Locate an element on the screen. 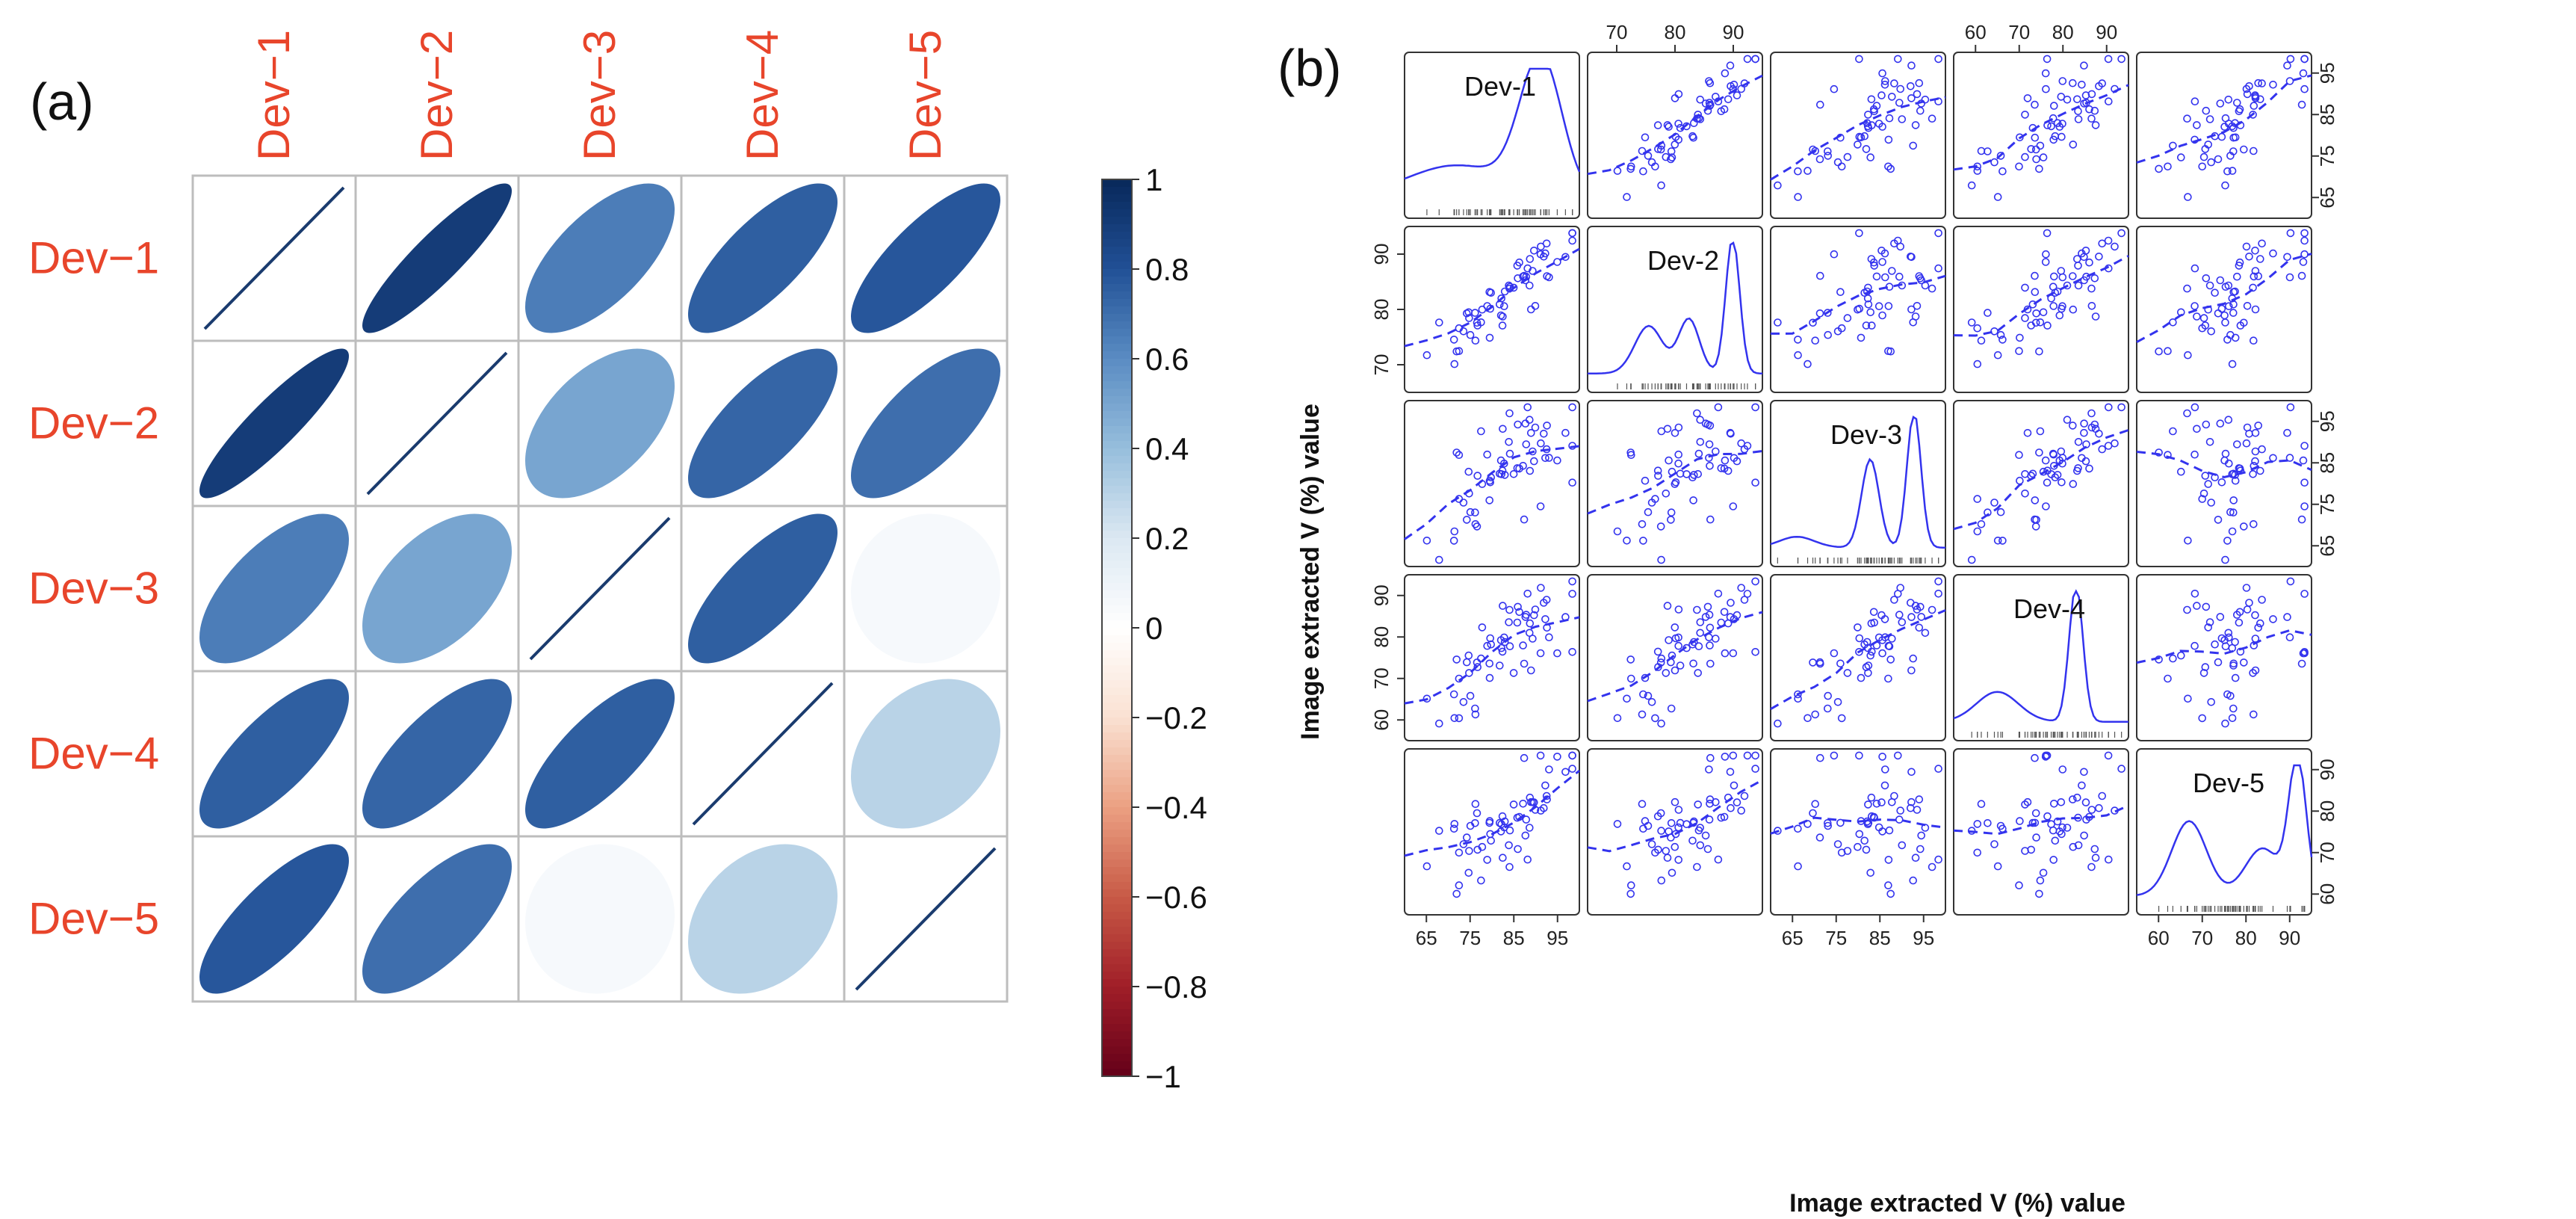 The width and height of the screenshot is (2576, 1219). diagonal-variable-label: Dev-1 is located at coordinates (1500, 86).